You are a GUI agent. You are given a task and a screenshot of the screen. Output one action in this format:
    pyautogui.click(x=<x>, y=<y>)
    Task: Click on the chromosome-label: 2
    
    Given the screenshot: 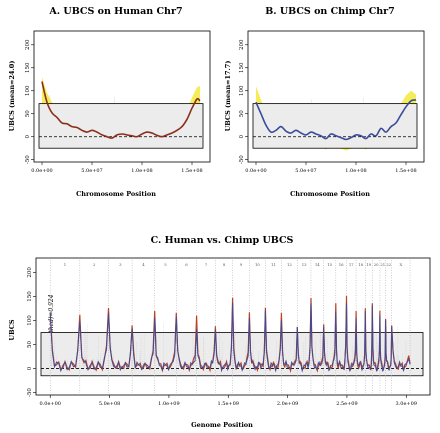 What is the action you would take?
    pyautogui.click(x=94, y=264)
    